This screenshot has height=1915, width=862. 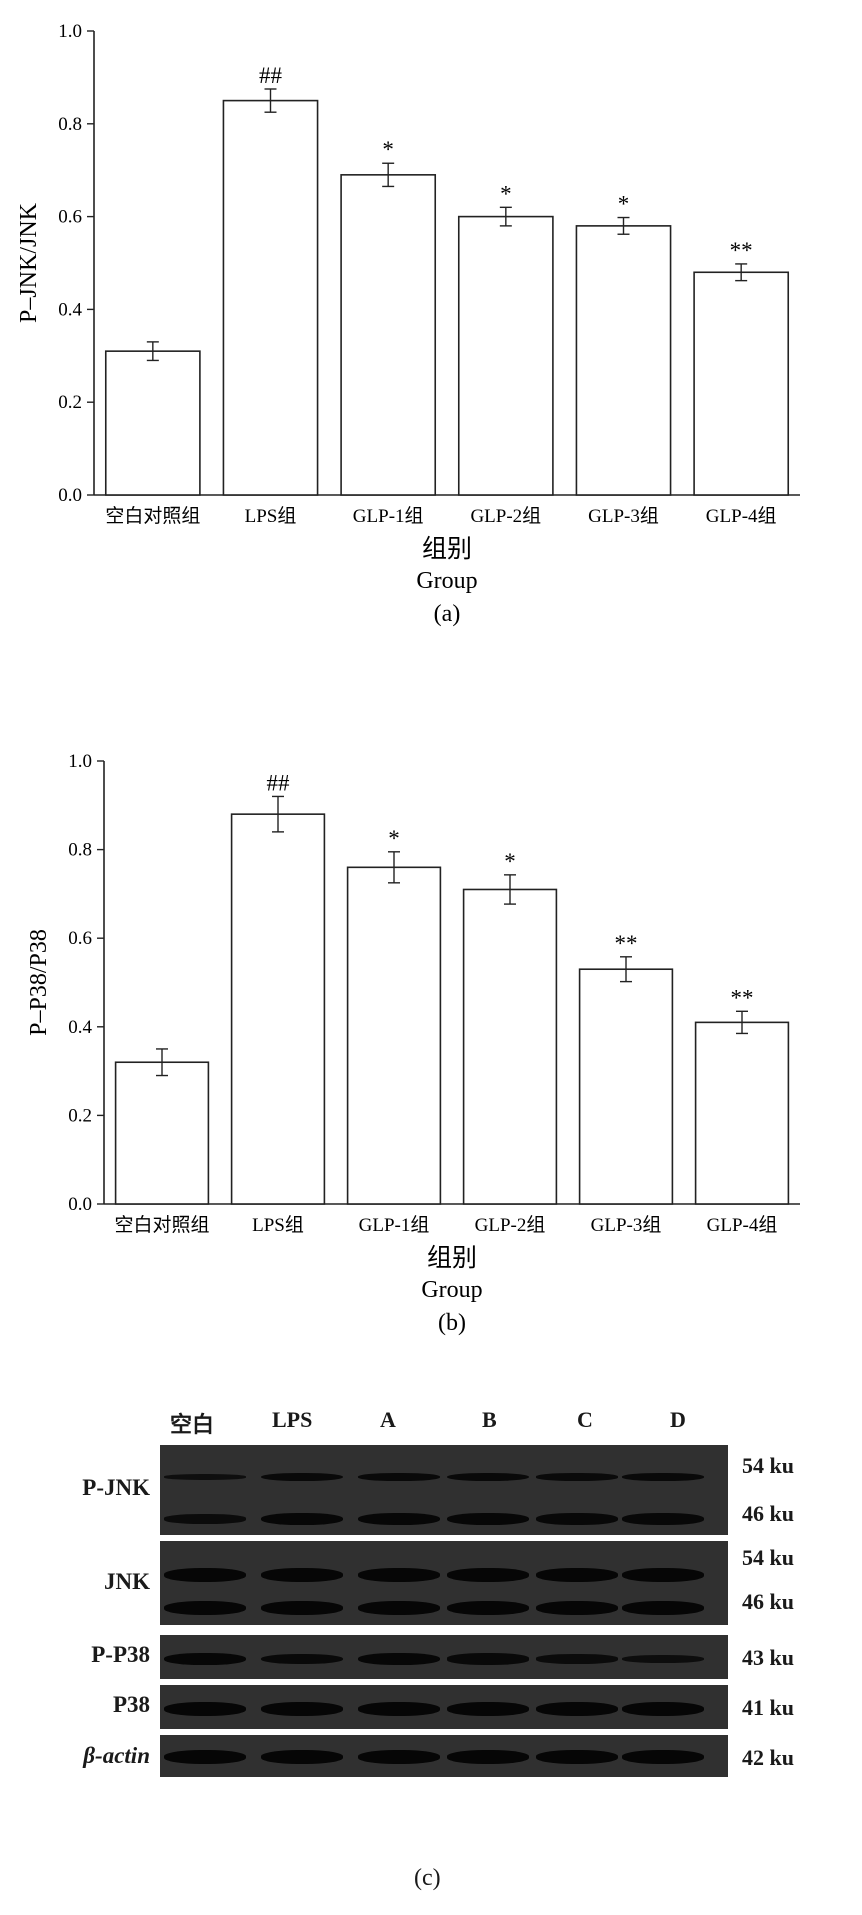 What do you see at coordinates (161, 1225) in the screenshot?
I see `x-tick-label: 空白对照组` at bounding box center [161, 1225].